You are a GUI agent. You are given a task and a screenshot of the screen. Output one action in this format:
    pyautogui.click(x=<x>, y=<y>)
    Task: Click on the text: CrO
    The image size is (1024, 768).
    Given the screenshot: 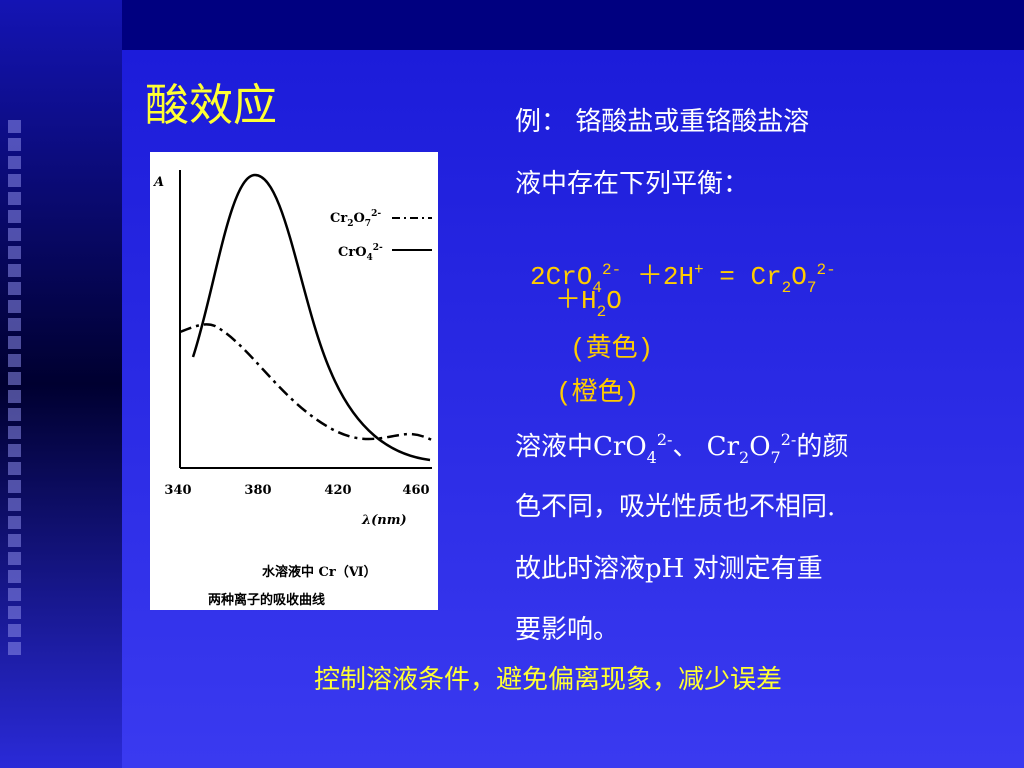 What is the action you would take?
    pyautogui.click(x=352, y=252)
    